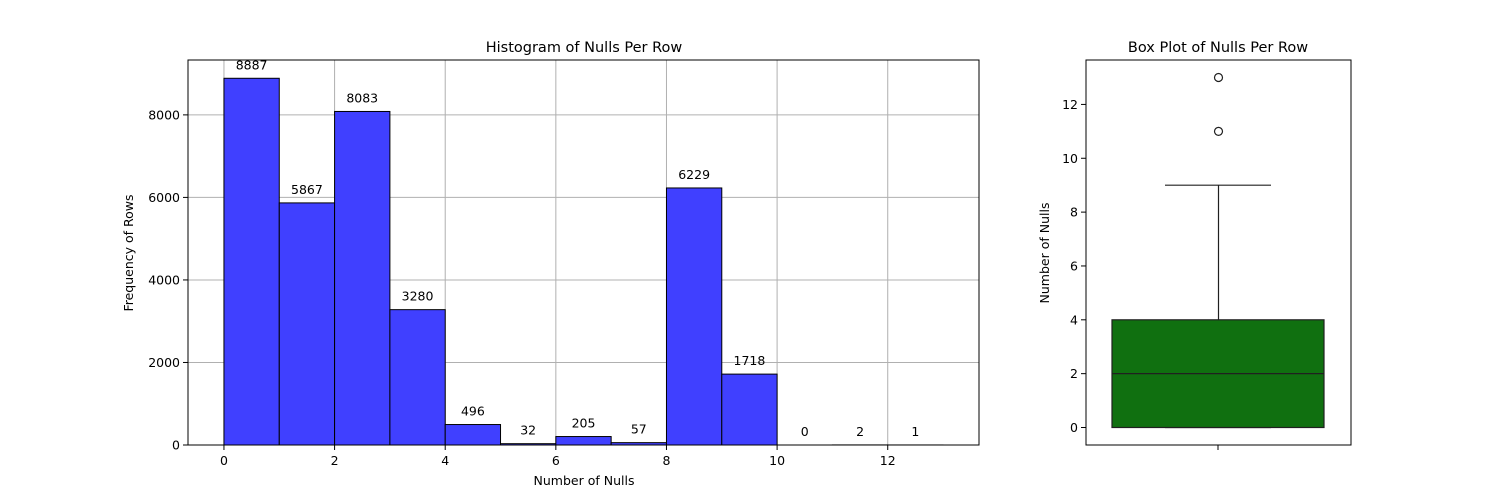  Describe the element at coordinates (1218, 250) in the screenshot. I see `box-plot-body` at that location.